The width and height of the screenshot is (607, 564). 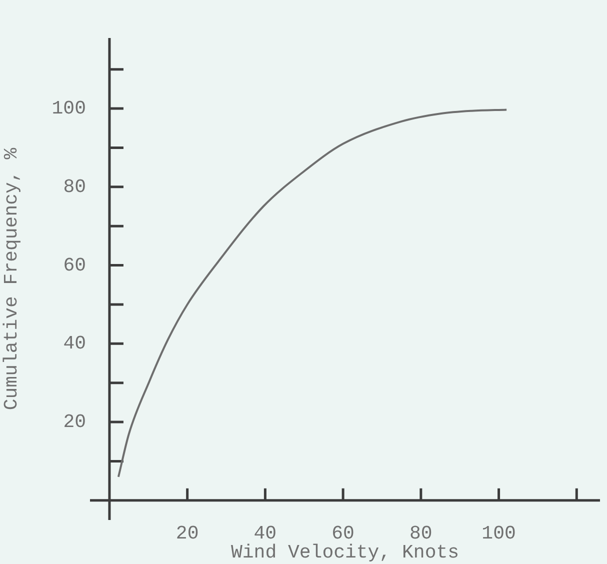 What do you see at coordinates (499, 533) in the screenshot?
I see `x-tick-label: 100` at bounding box center [499, 533].